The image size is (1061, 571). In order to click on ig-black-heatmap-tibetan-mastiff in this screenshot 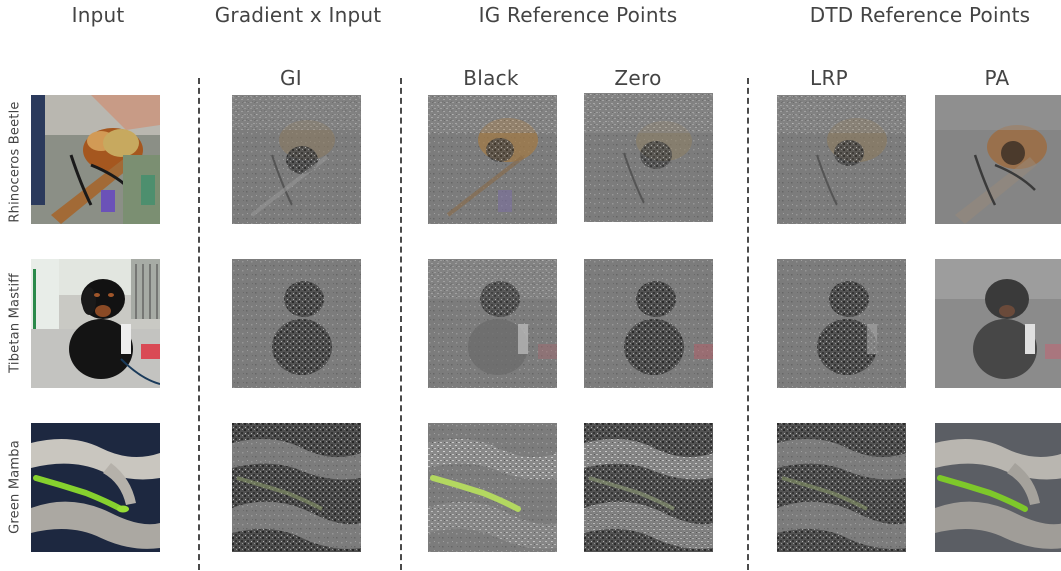, I will do `click(492, 323)`.